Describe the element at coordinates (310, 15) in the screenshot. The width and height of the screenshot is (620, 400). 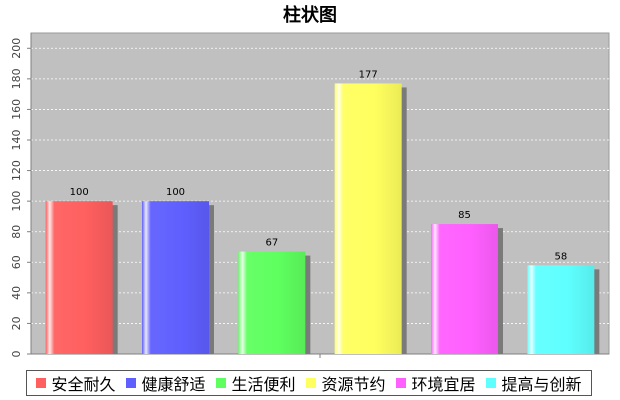
I see `chart-title: 柱状图` at that location.